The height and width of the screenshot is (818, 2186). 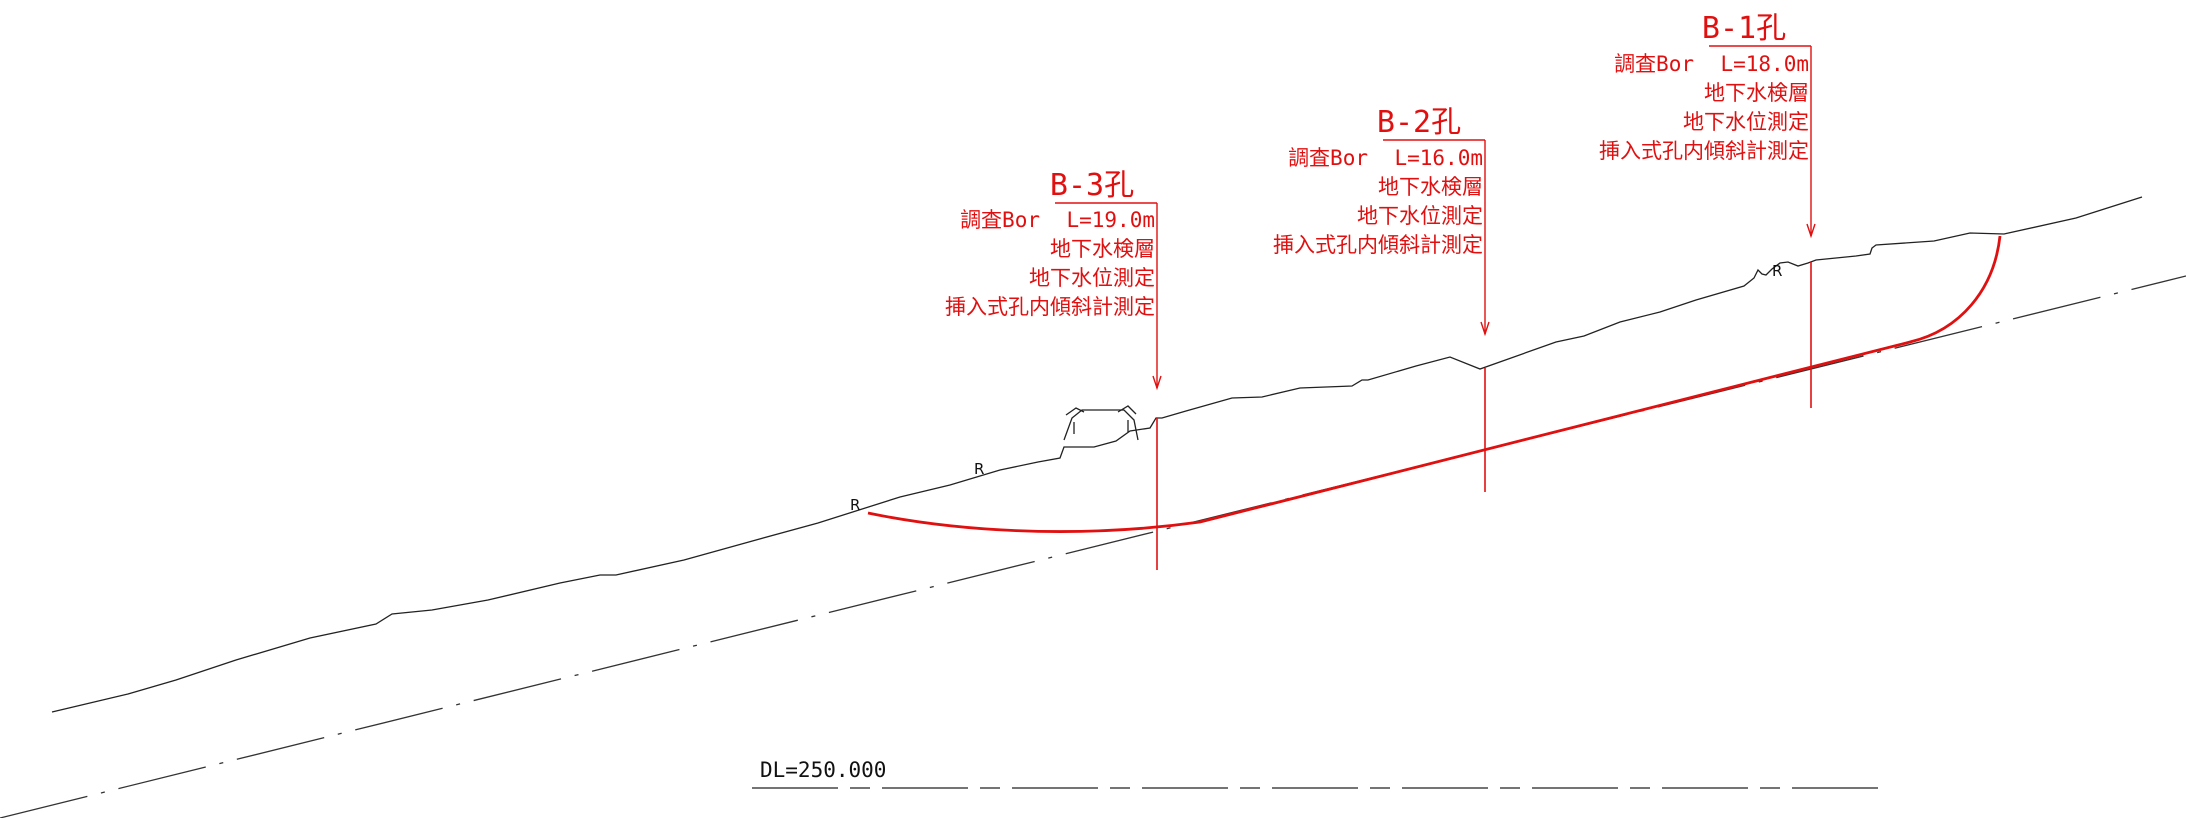 I want to click on borehole-b2-survey-prefix: 調査Bor, so click(x=1328, y=158).